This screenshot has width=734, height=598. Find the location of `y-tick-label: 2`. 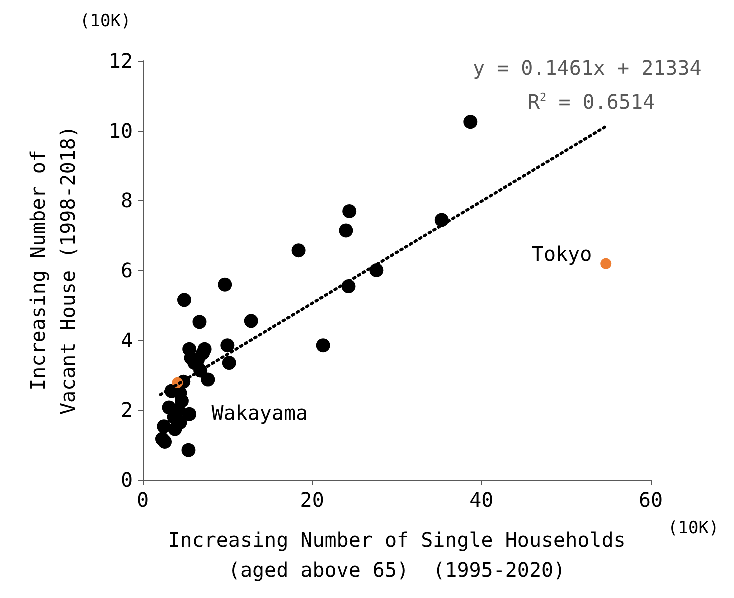

y-tick-label: 2 is located at coordinates (126, 410).